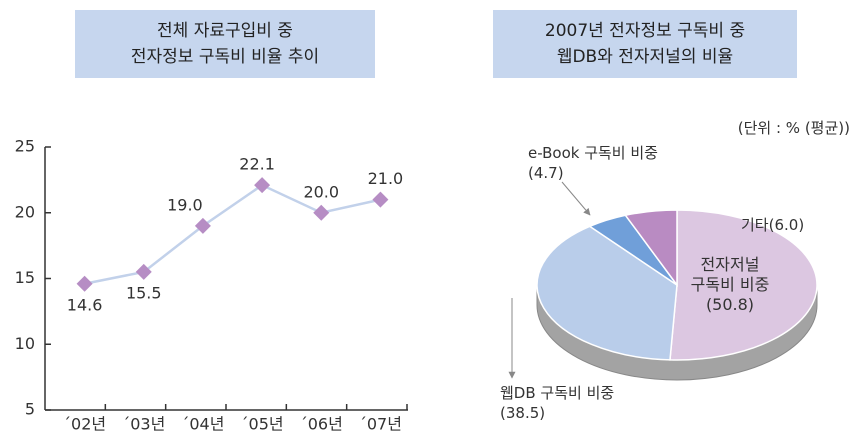 The image size is (856, 434). What do you see at coordinates (593, 153) in the screenshot?
I see `category-label: e-Book 구독비 비중` at bounding box center [593, 153].